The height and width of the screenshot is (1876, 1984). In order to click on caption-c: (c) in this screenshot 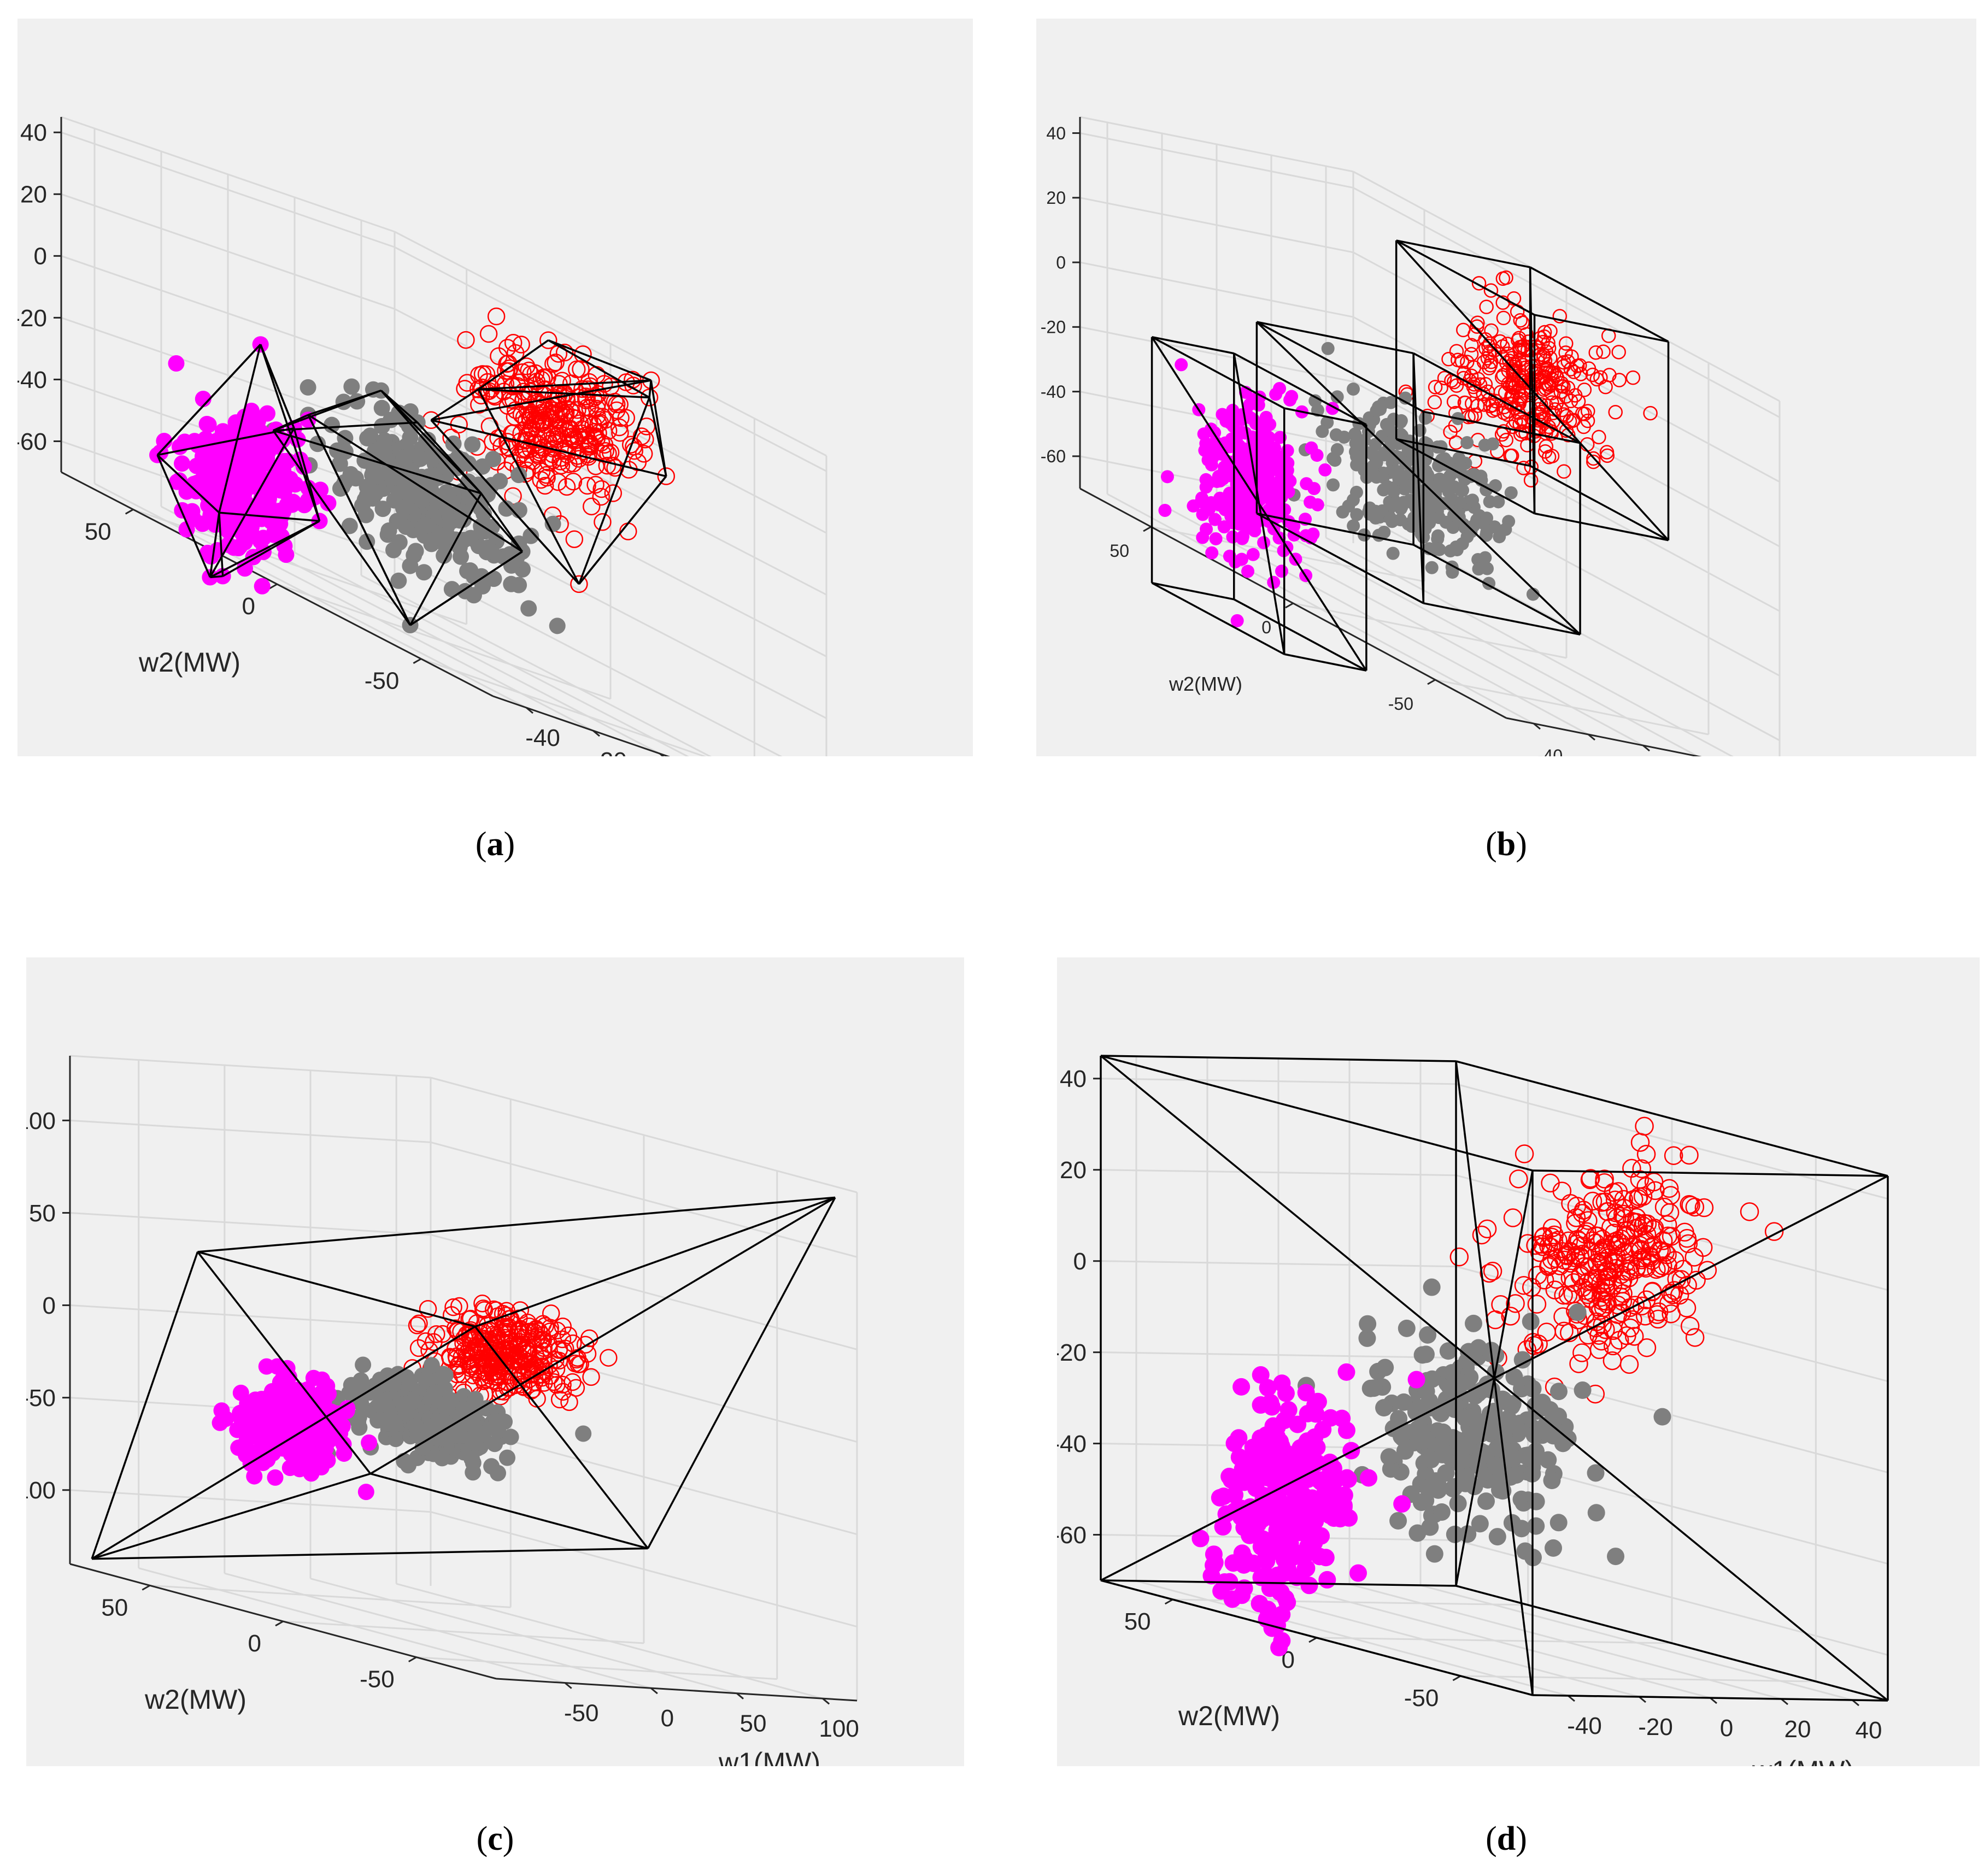, I will do `click(495, 1838)`.